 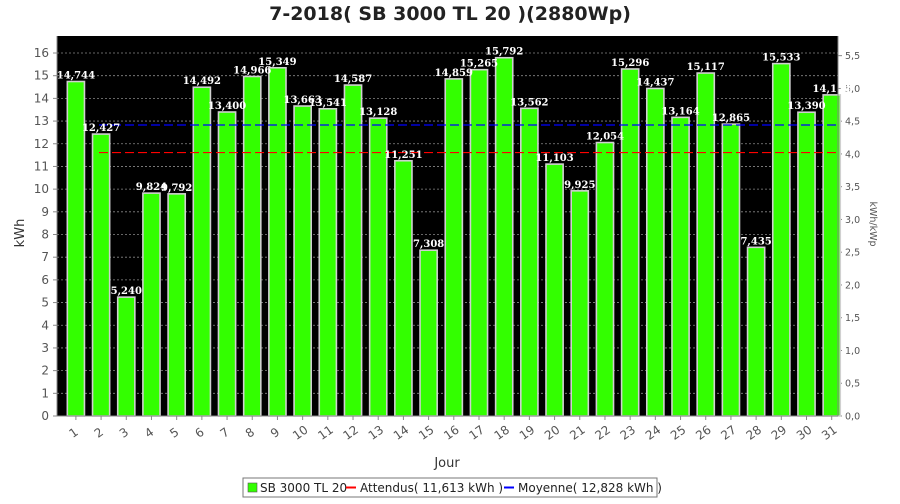 I want to click on y2-tick-label: 1,0, so click(x=852, y=351).